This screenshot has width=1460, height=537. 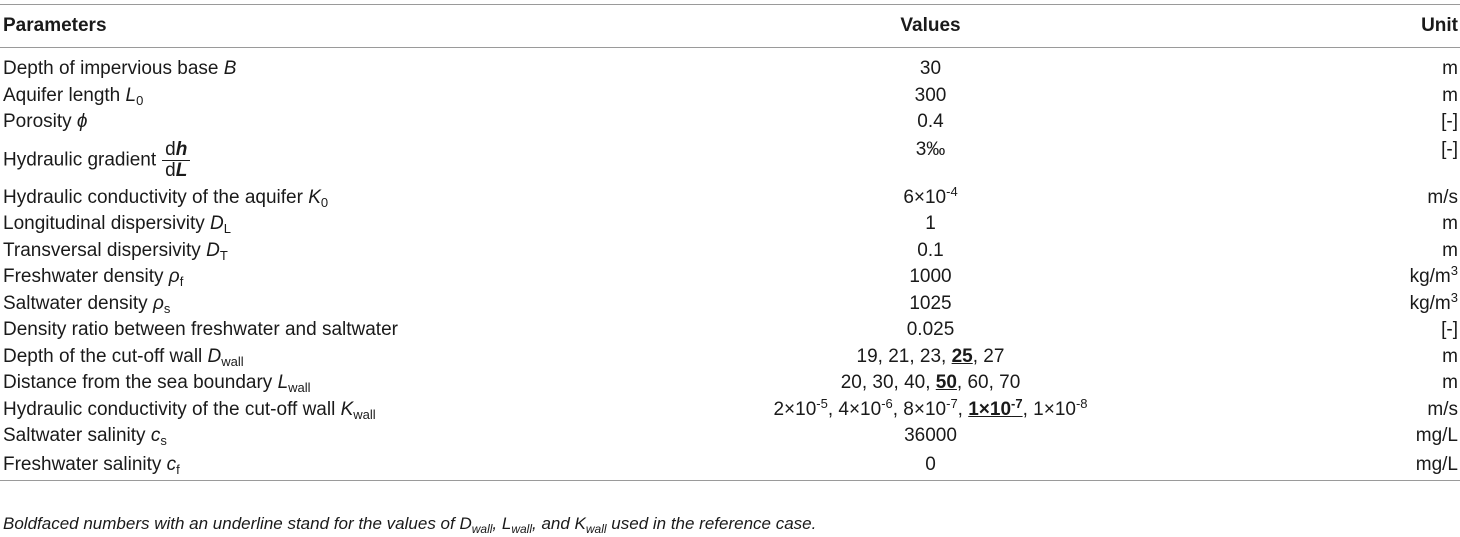 What do you see at coordinates (45, 122) in the screenshot?
I see `param-cell: Porosity ϕ` at bounding box center [45, 122].